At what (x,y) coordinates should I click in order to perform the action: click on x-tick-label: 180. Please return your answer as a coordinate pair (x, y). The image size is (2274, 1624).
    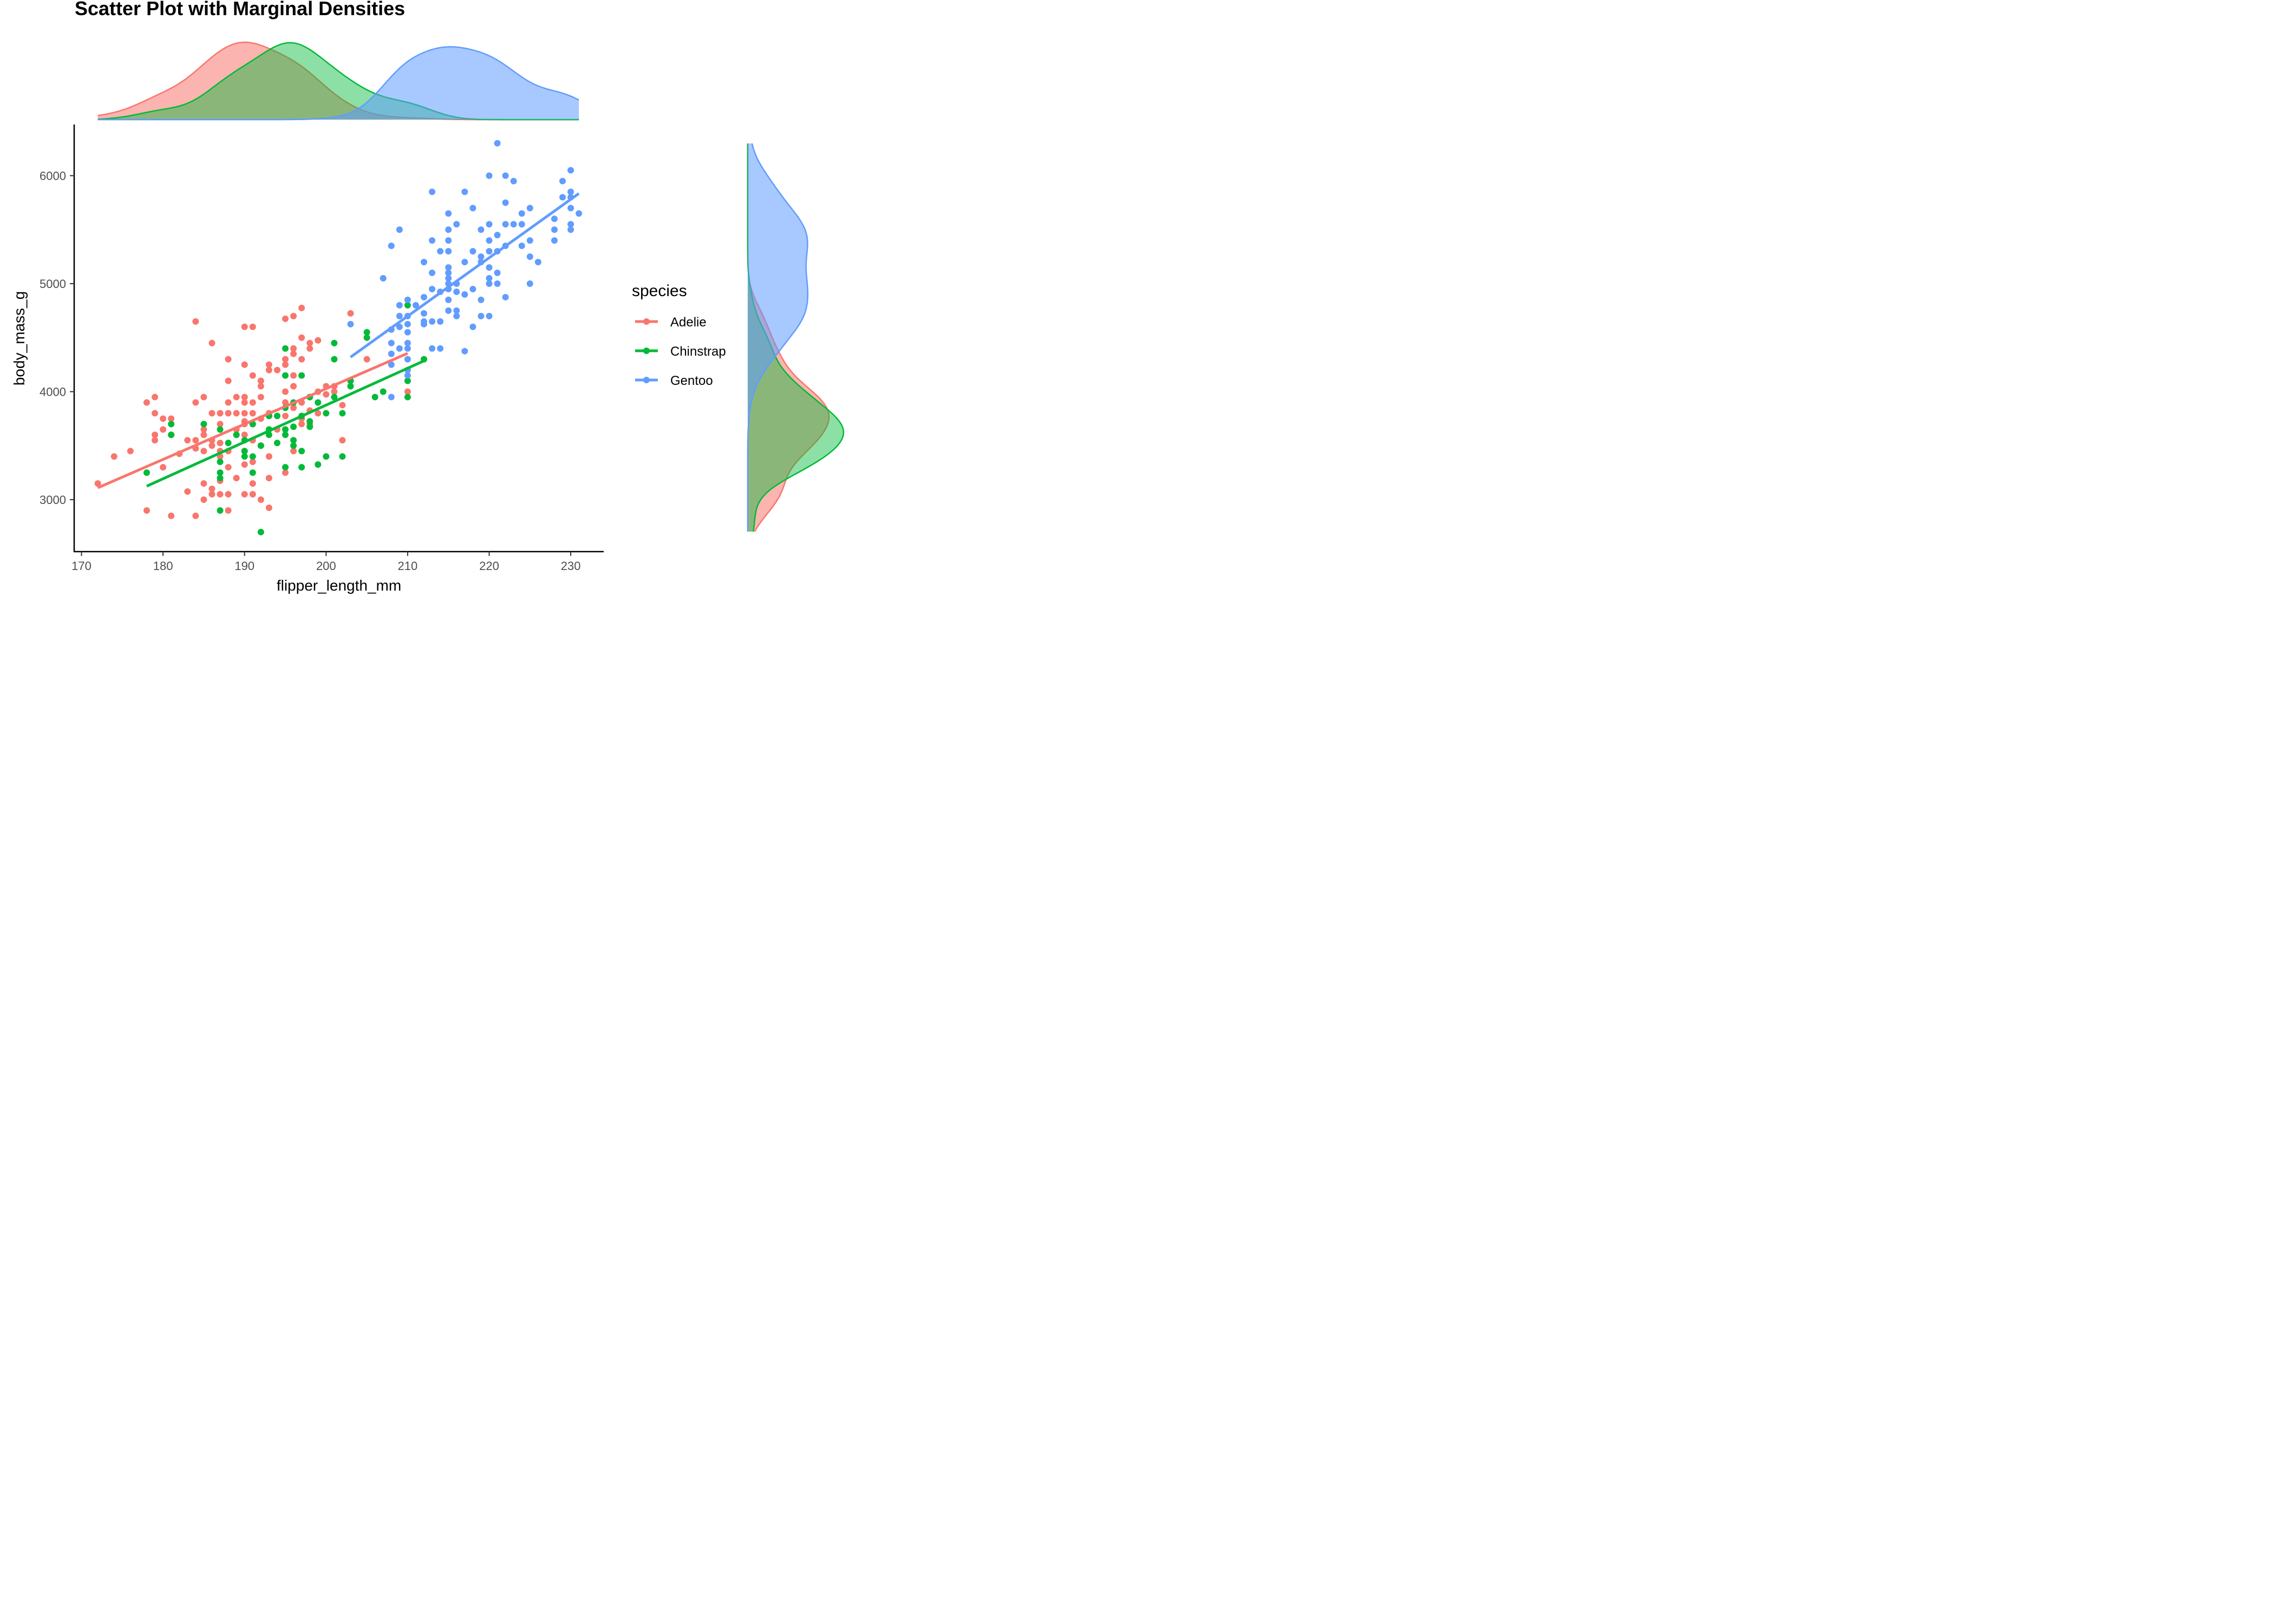
    Looking at the image, I should click on (163, 566).